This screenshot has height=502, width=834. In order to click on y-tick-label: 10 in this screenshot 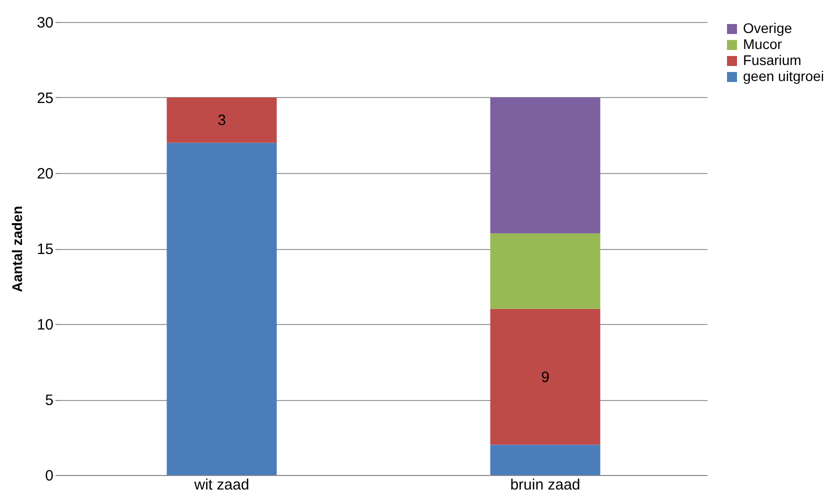, I will do `click(45, 325)`.